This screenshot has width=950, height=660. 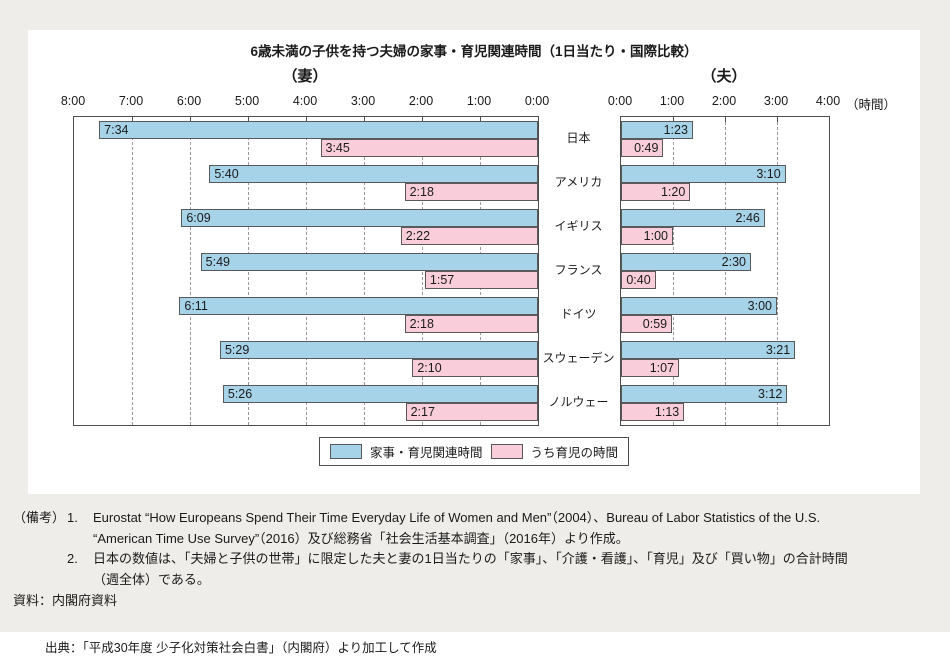 What do you see at coordinates (481, 280) in the screenshot?
I see `bar-childcare: 1:57` at bounding box center [481, 280].